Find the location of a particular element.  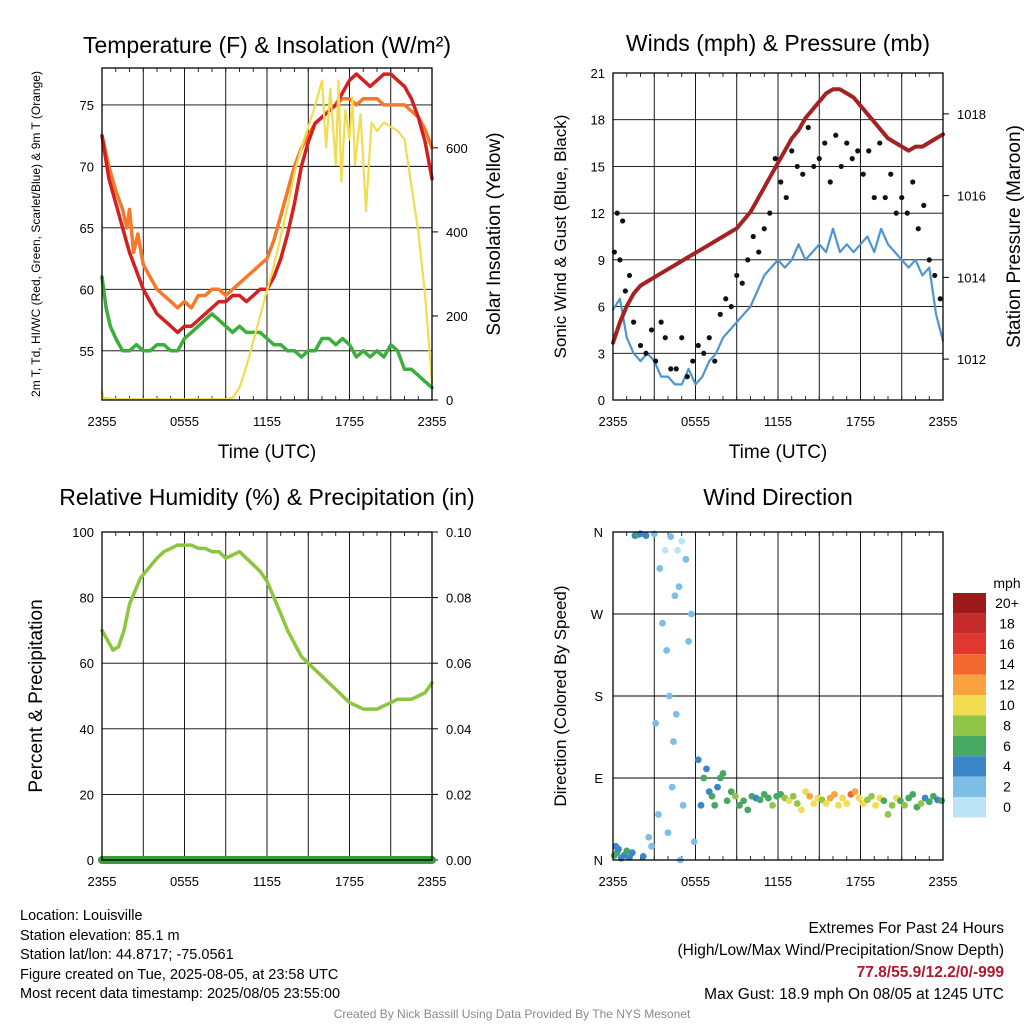

temperature-frame is located at coordinates (267, 234).